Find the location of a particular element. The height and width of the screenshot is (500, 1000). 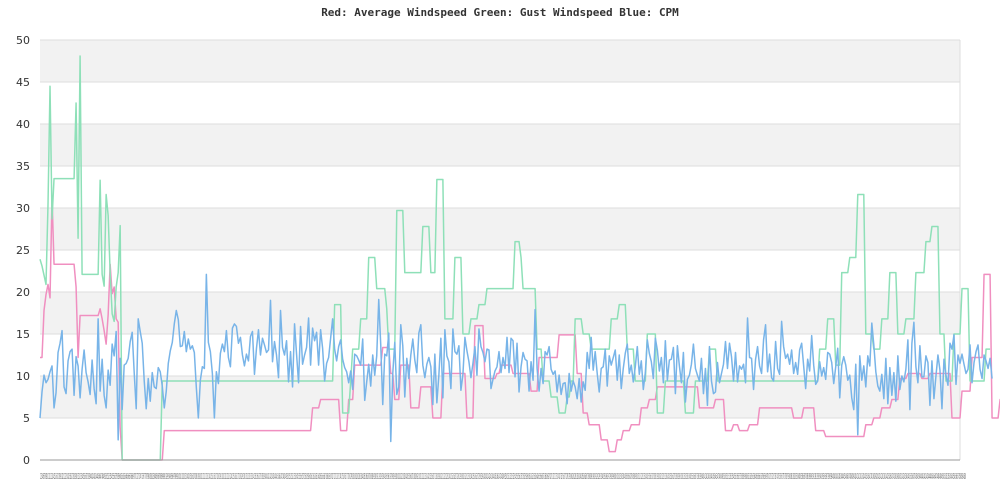

y-tick-label: 25 is located at coordinates (23, 250).